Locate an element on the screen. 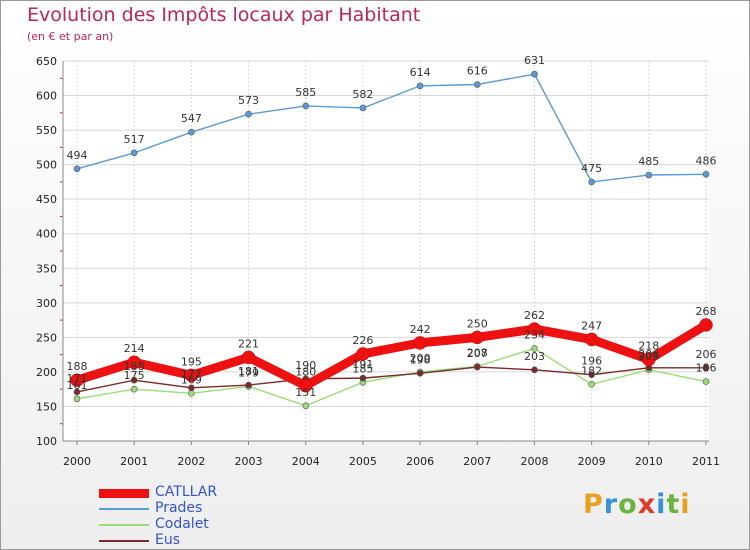 The width and height of the screenshot is (750, 550). y-tick-label: 300 is located at coordinates (46, 303).